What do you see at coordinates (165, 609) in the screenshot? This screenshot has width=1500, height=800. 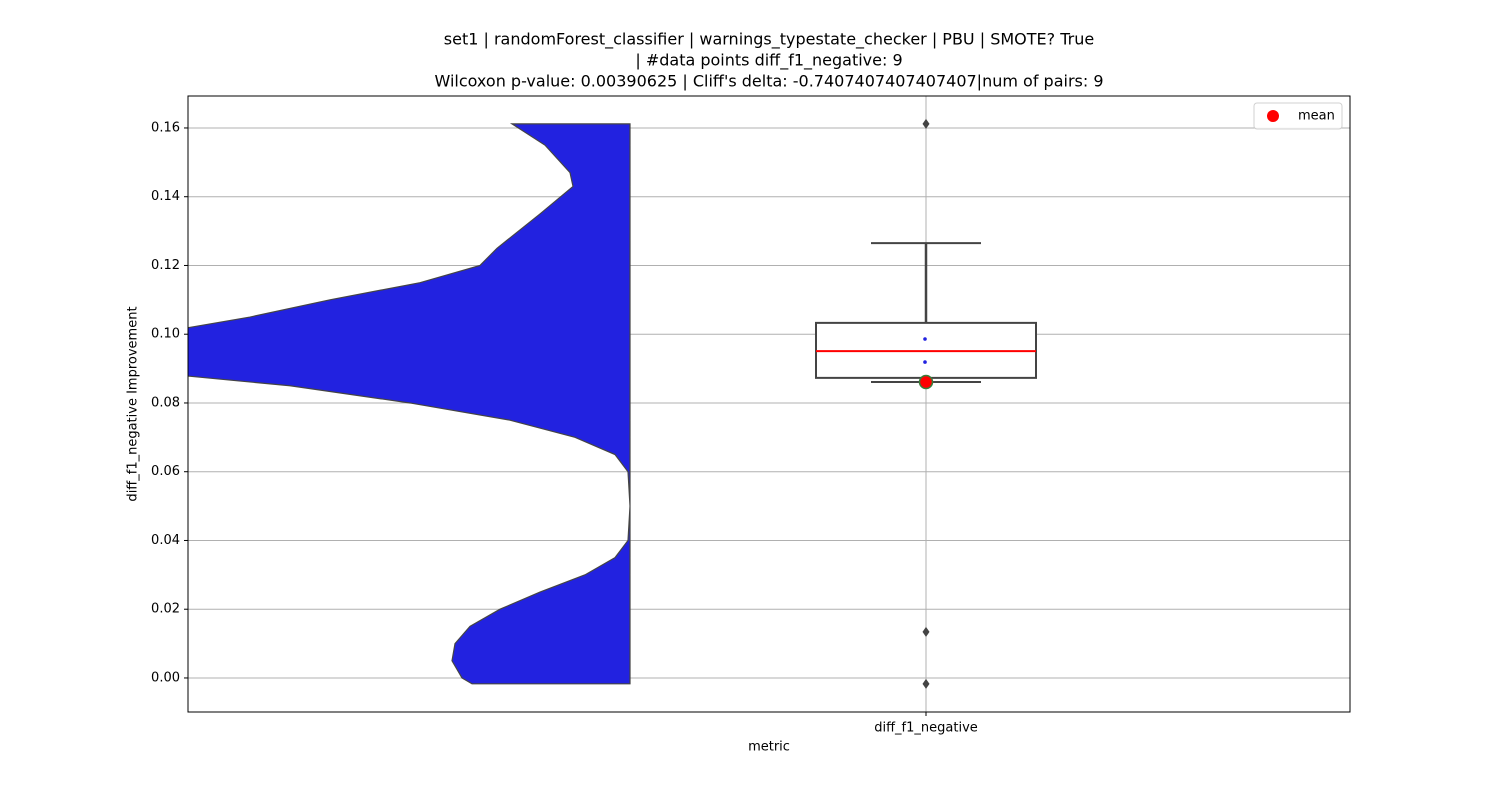 I see `y-tick-label: 0.02` at bounding box center [165, 609].